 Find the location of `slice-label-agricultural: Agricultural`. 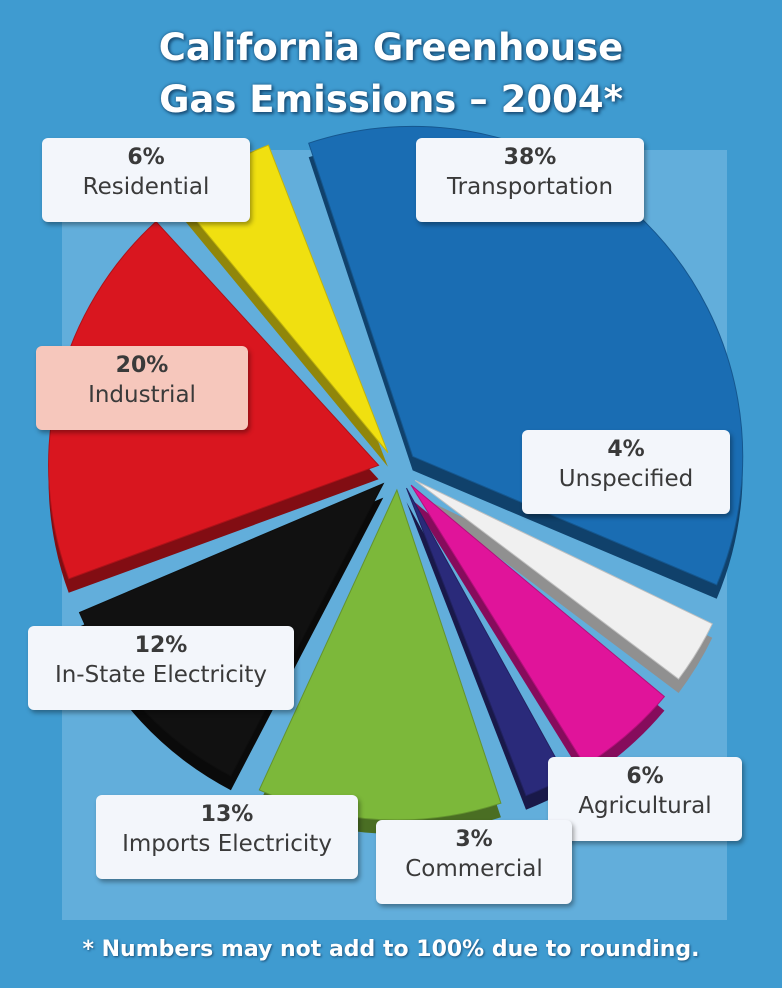

slice-label-agricultural: Agricultural is located at coordinates (645, 806).